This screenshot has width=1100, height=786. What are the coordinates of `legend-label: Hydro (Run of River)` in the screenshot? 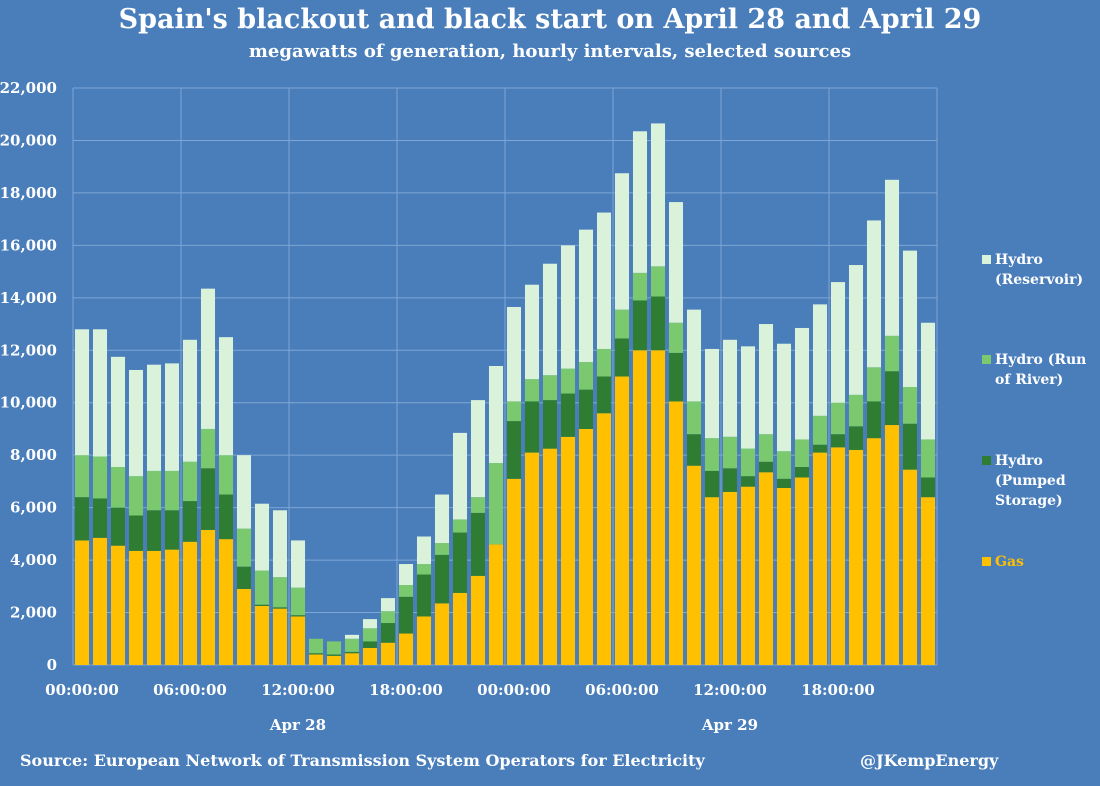 It's located at (1040, 370).